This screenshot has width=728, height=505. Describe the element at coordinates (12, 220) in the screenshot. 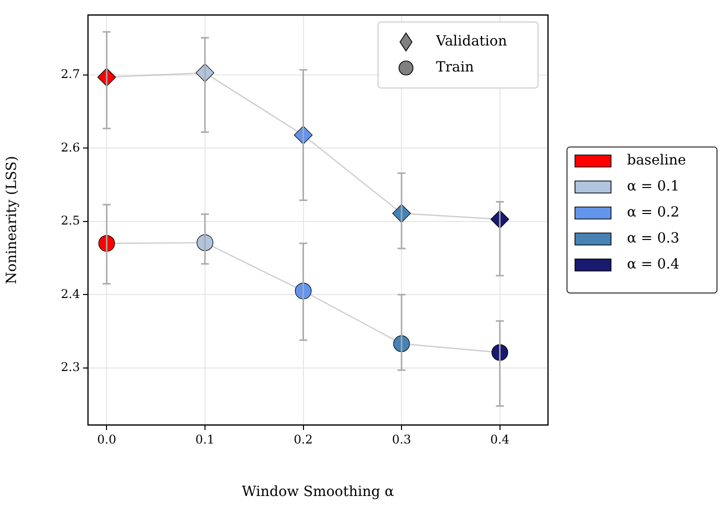

I see `y-axis-title: Noninearity (LSS)` at that location.